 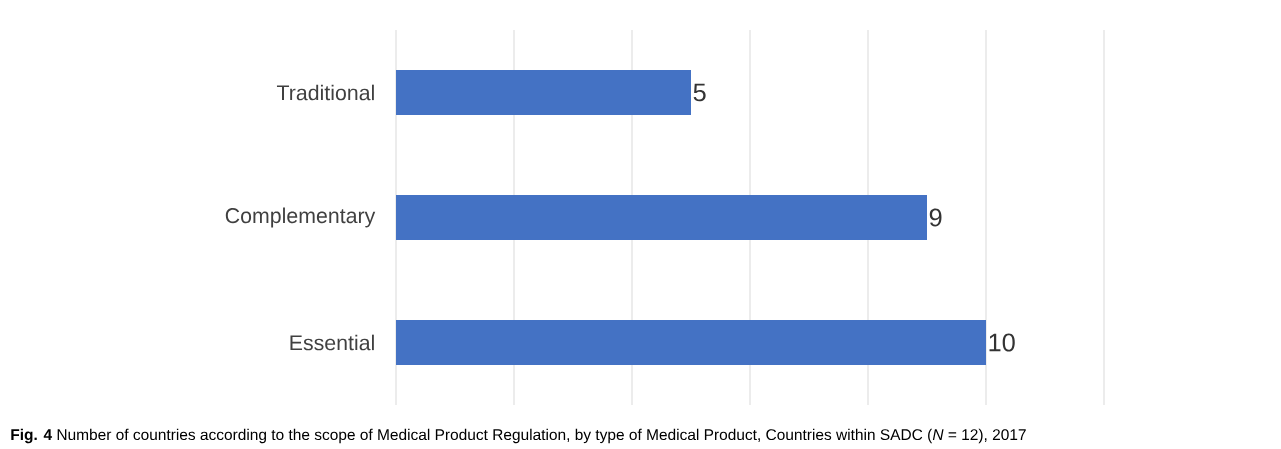 I want to click on data-label: 10, so click(x=1002, y=342).